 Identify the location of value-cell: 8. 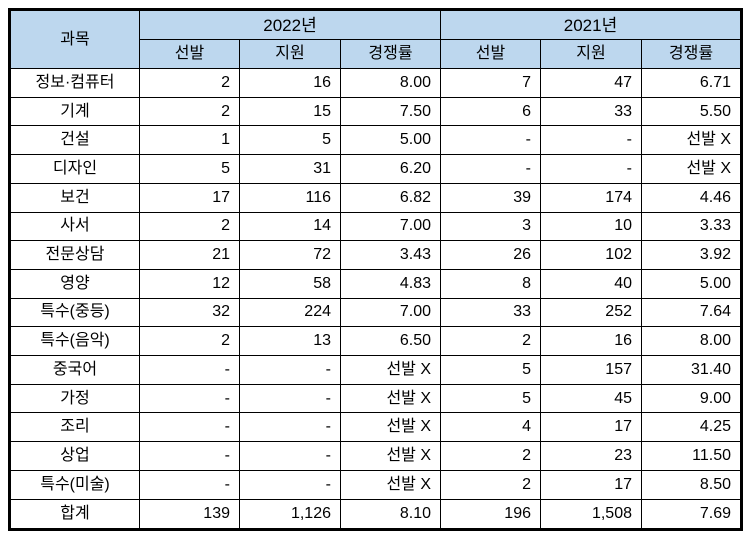
(490, 283).